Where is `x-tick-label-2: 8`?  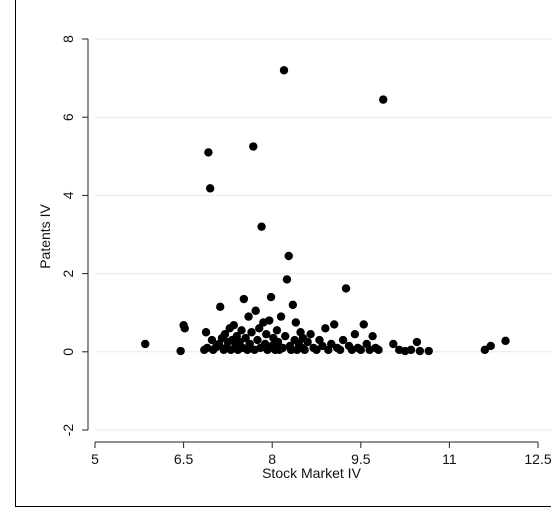
x-tick-label-2: 8 is located at coordinates (272, 459).